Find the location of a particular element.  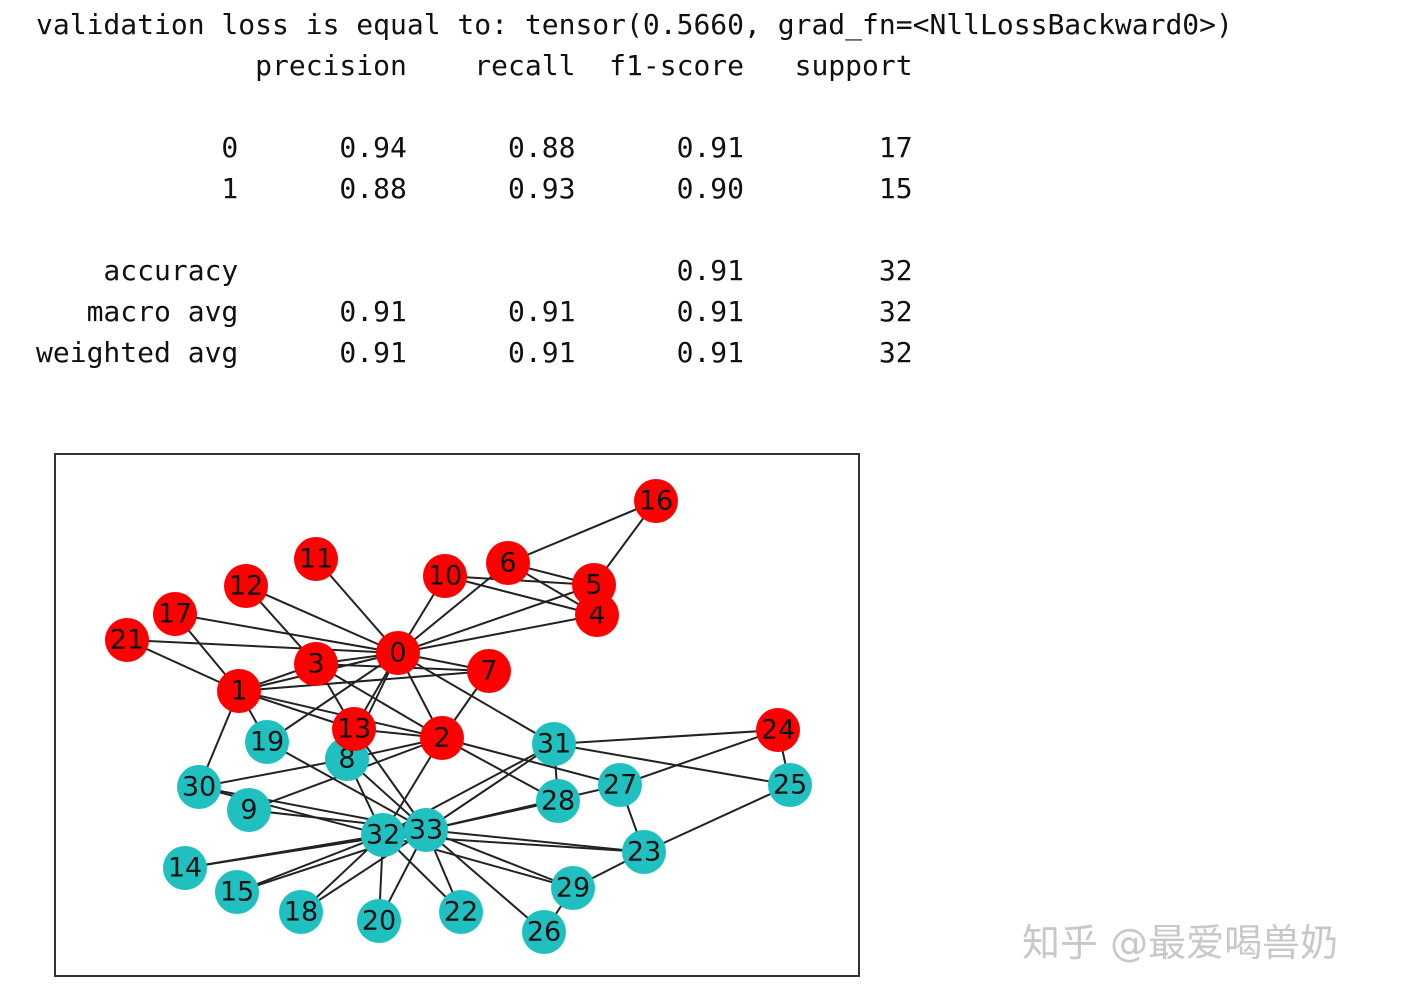

graph-node-14: 14 is located at coordinates (185, 868).